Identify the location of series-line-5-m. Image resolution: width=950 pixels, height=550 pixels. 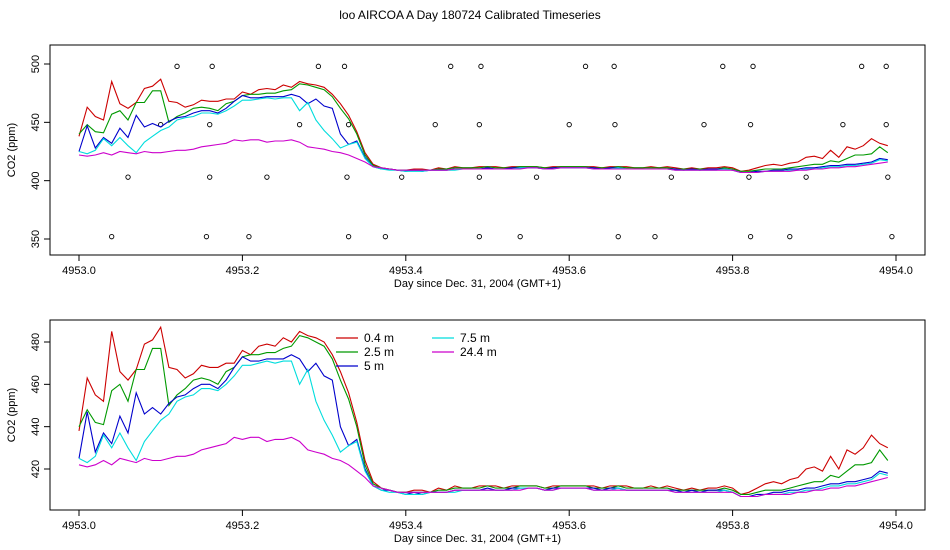
(483, 133).